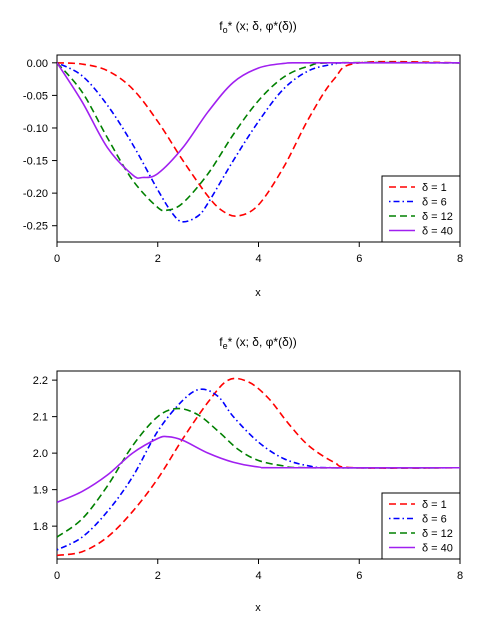 The image size is (489, 629). What do you see at coordinates (40, 418) in the screenshot?
I see `chart-bottom-y-tick-label: 2.1` at bounding box center [40, 418].